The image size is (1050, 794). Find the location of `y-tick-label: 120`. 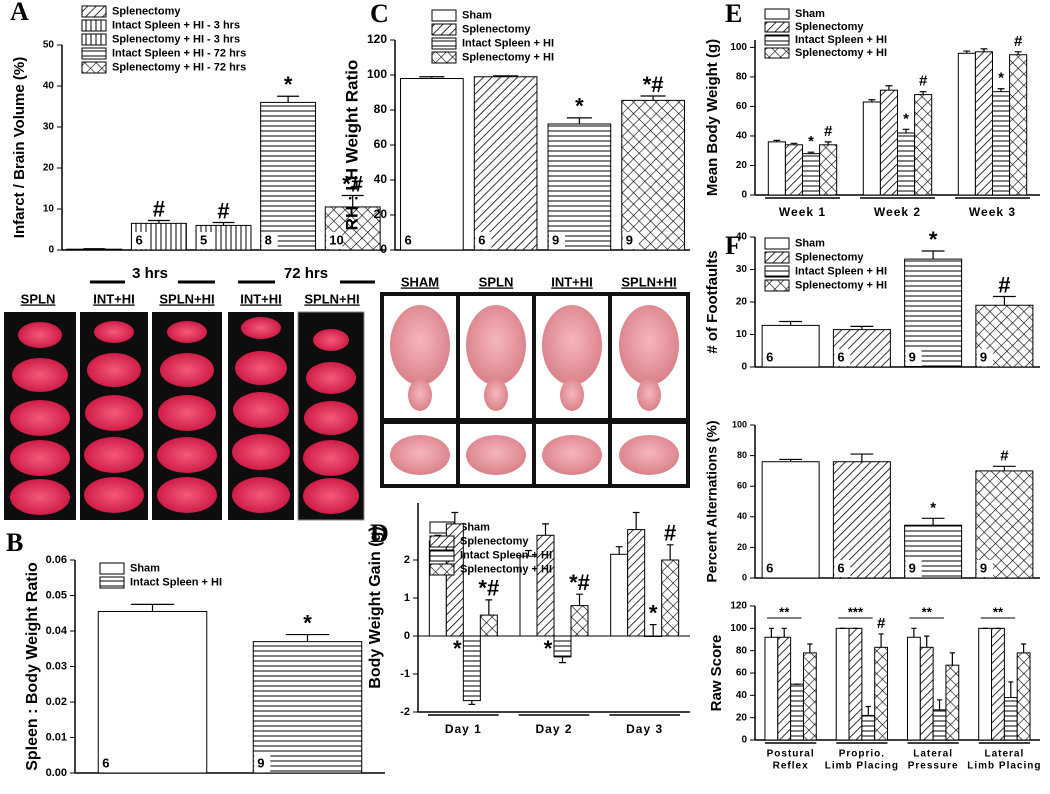

y-tick-label: 120 is located at coordinates (377, 39).